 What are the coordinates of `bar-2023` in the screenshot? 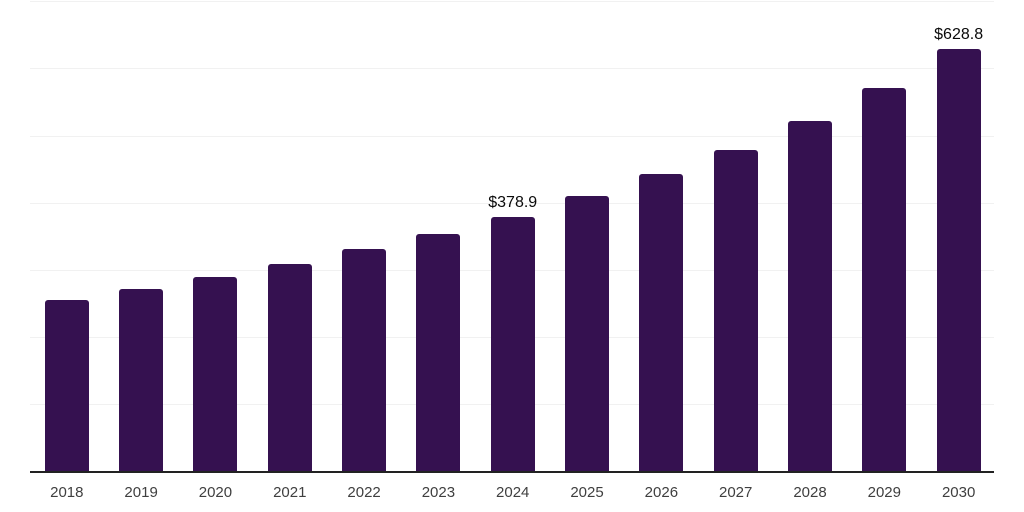 It's located at (438, 352).